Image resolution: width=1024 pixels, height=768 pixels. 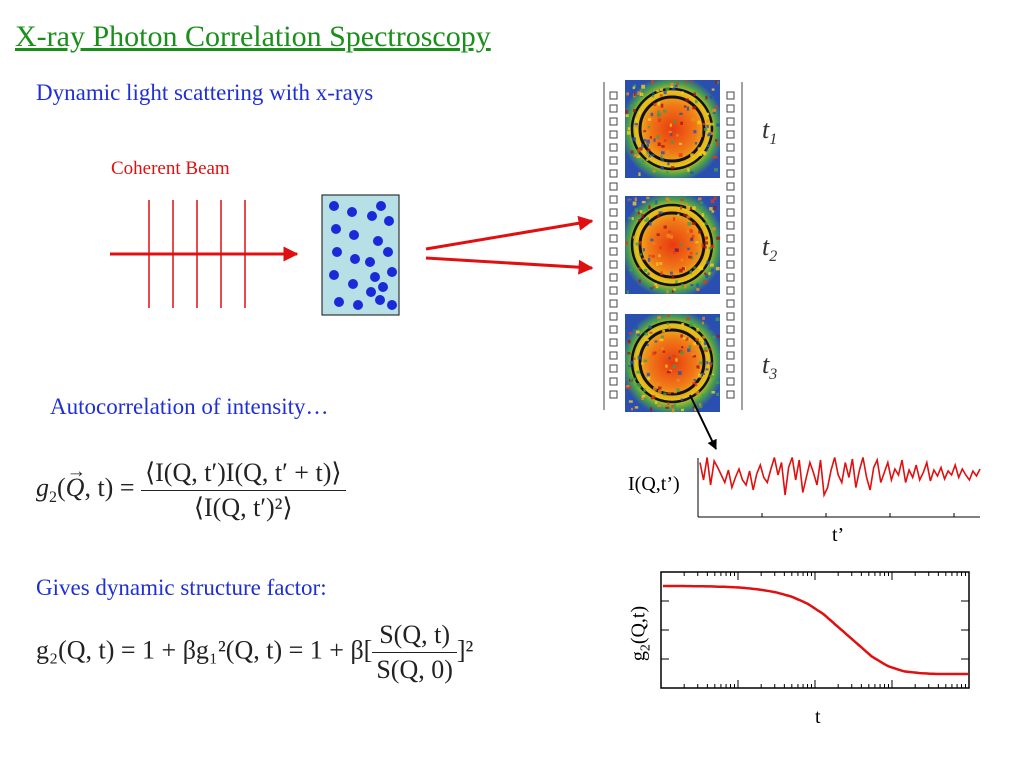 What do you see at coordinates (181, 587) in the screenshot?
I see `dsf-label: Gives dynamic structure factor:` at bounding box center [181, 587].